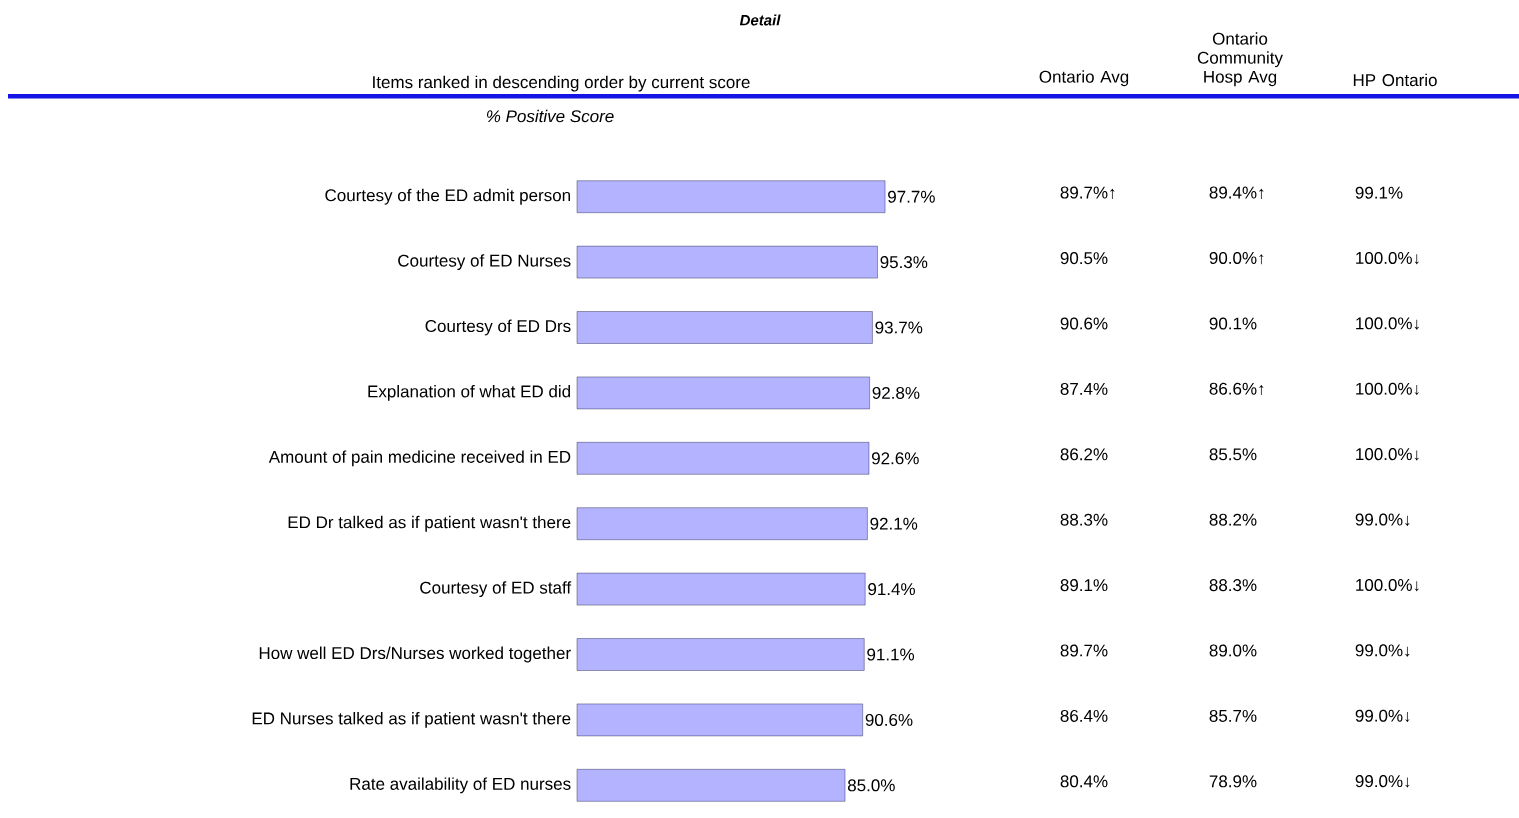 The image size is (1519, 818). What do you see at coordinates (469, 393) in the screenshot?
I see `y-tick-label: Explanation of what ED did` at bounding box center [469, 393].